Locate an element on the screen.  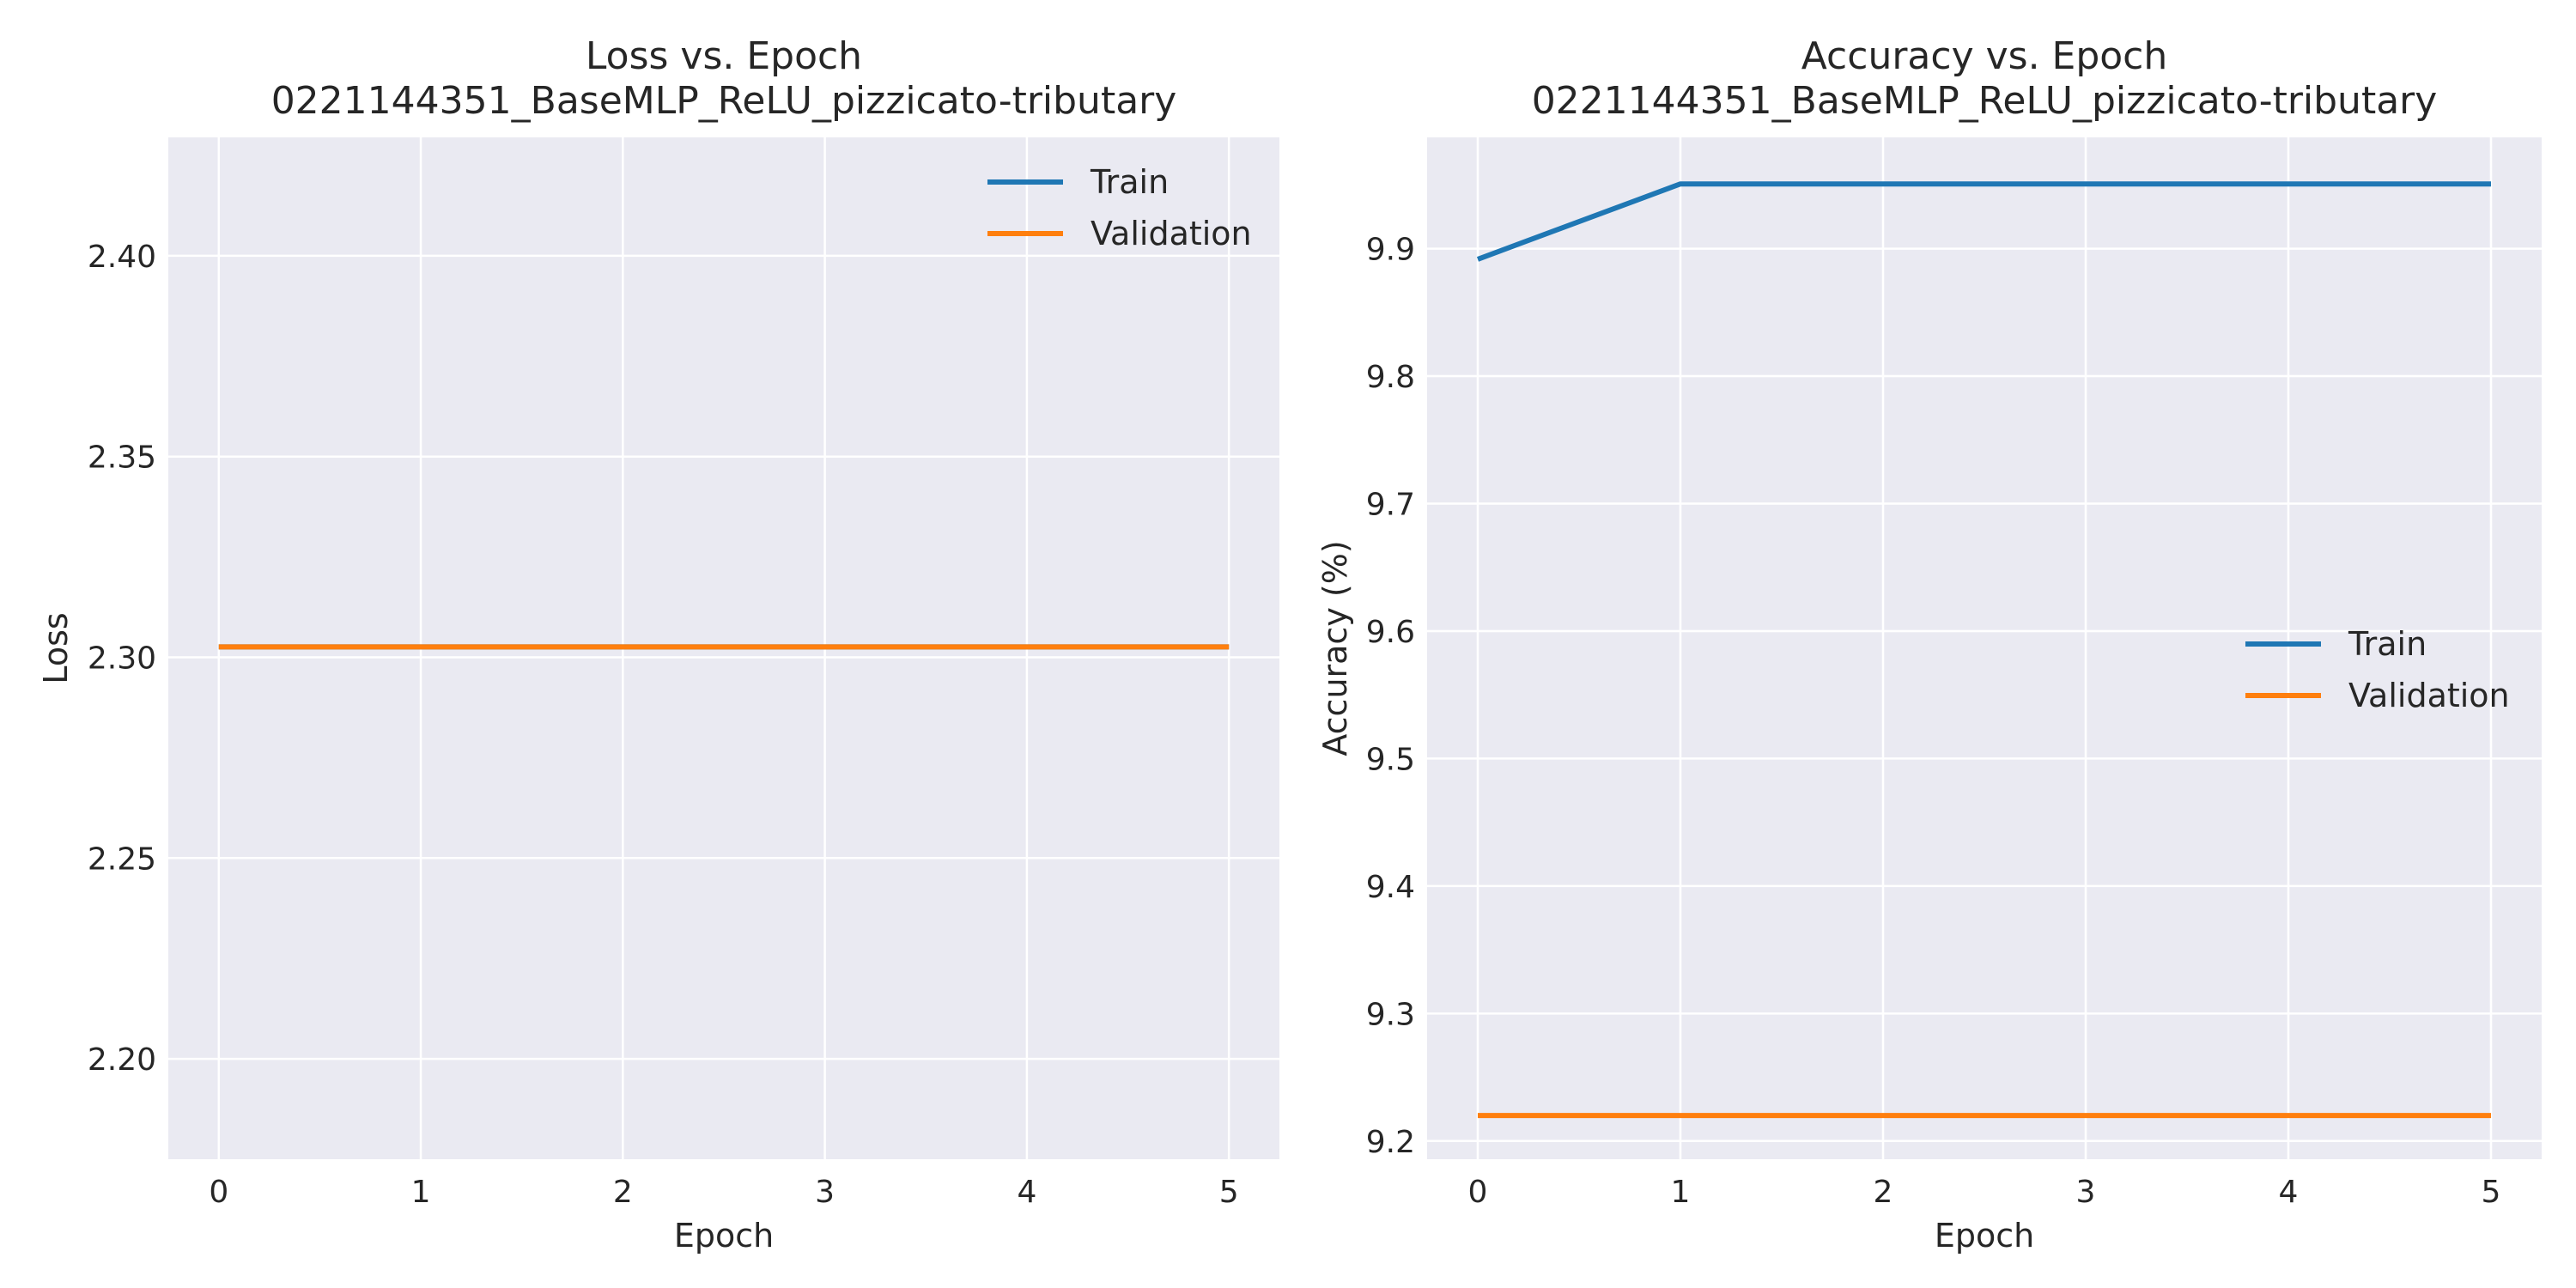
y-tick-label: 9.6 is located at coordinates (1390, 632).